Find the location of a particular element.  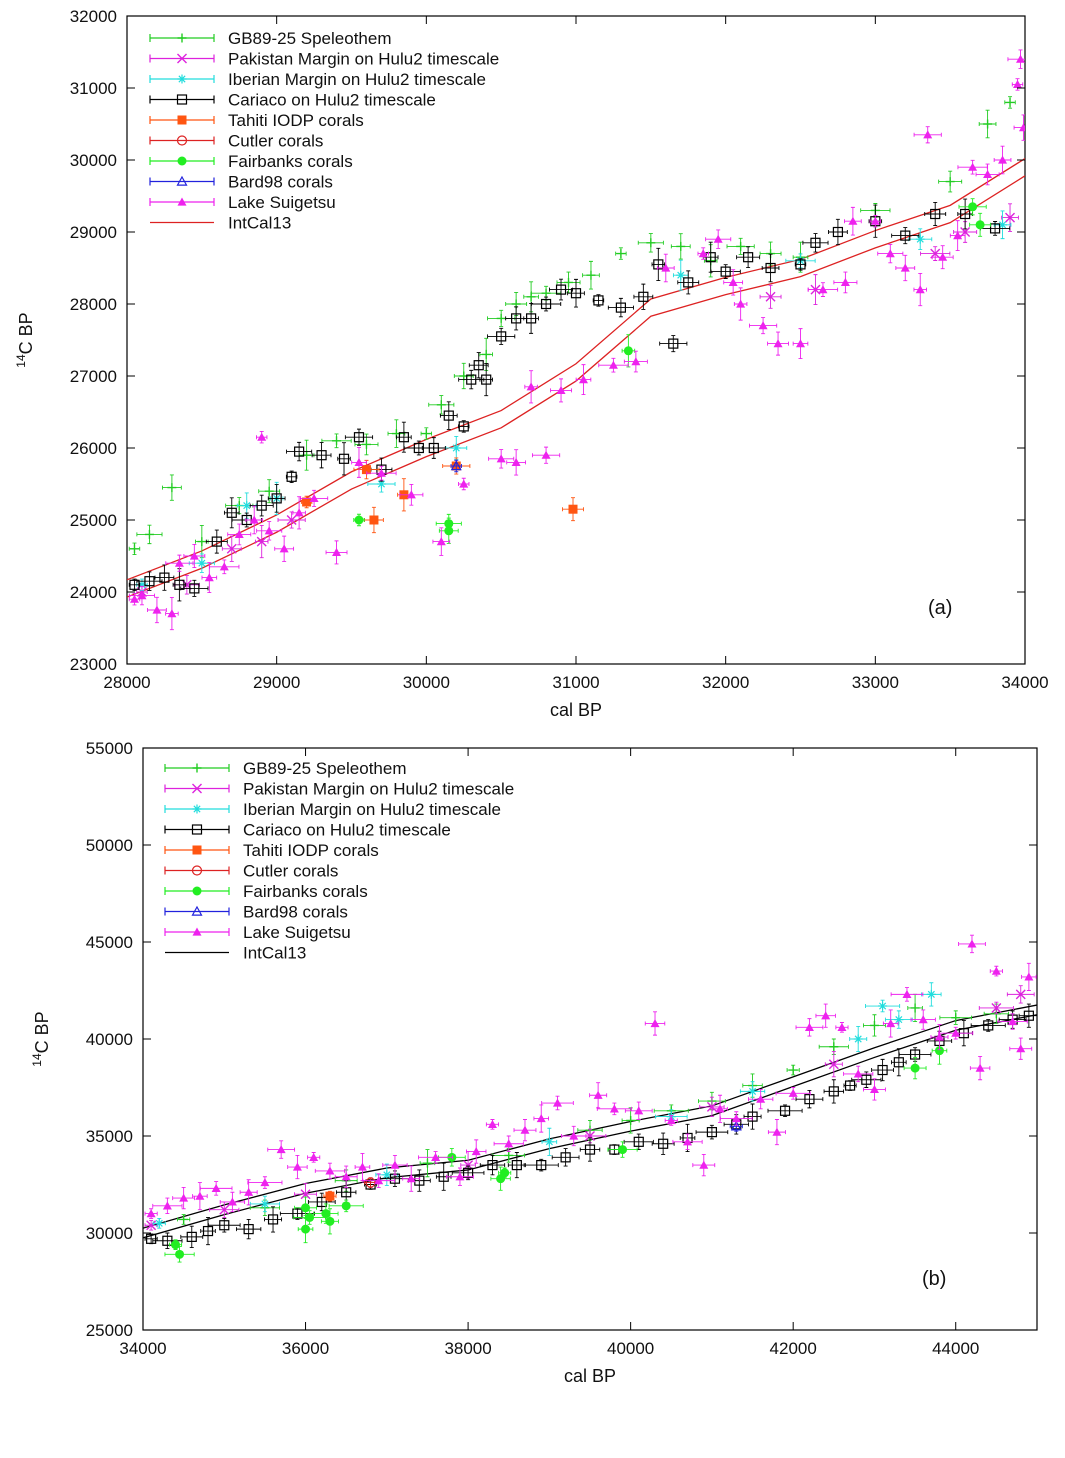

y-axis-title: 14C BP is located at coordinates (25, 339).